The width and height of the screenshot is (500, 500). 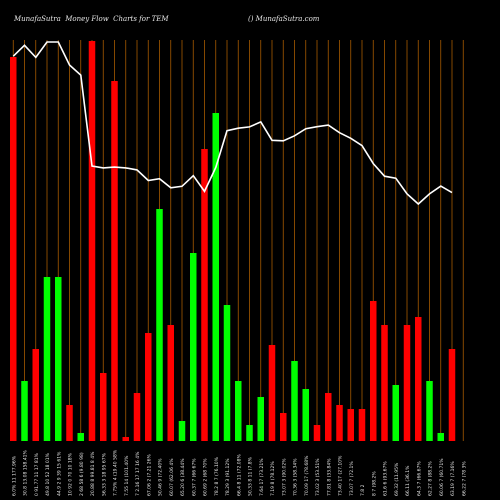 What do you see at coordinates (194, 477) in the screenshot?
I see `x-tick-label: 60.37 7 (66 67%` at bounding box center [194, 477].